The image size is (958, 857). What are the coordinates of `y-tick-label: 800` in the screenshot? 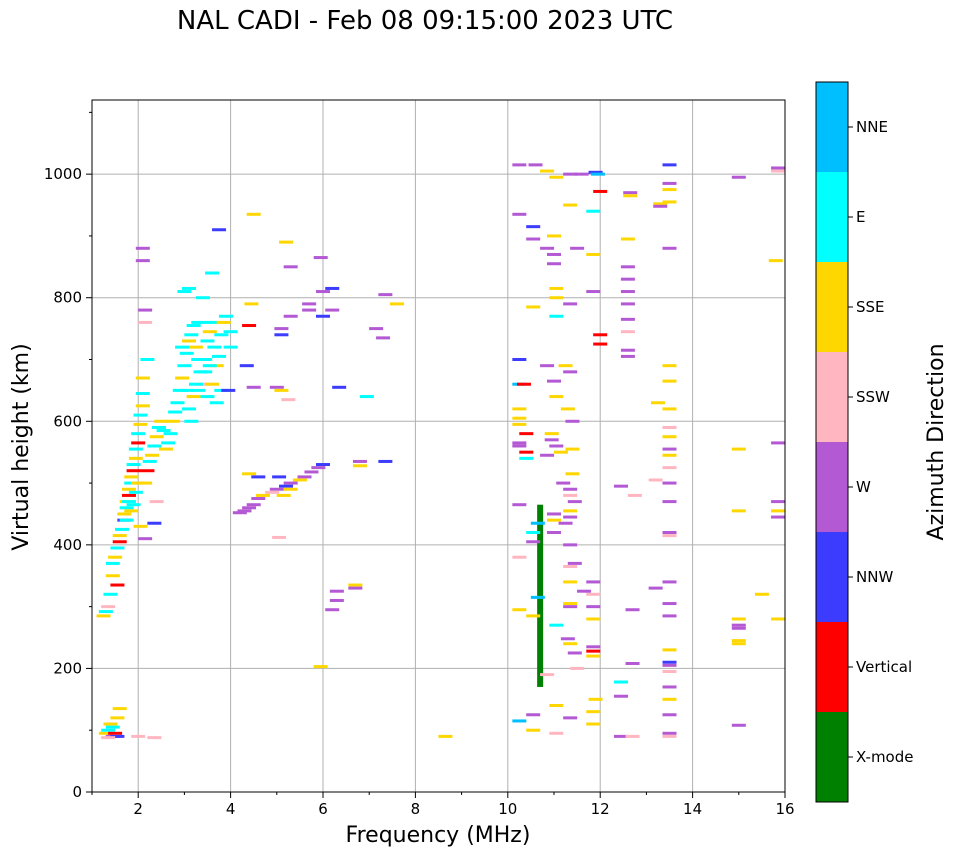 It's located at (67, 298).